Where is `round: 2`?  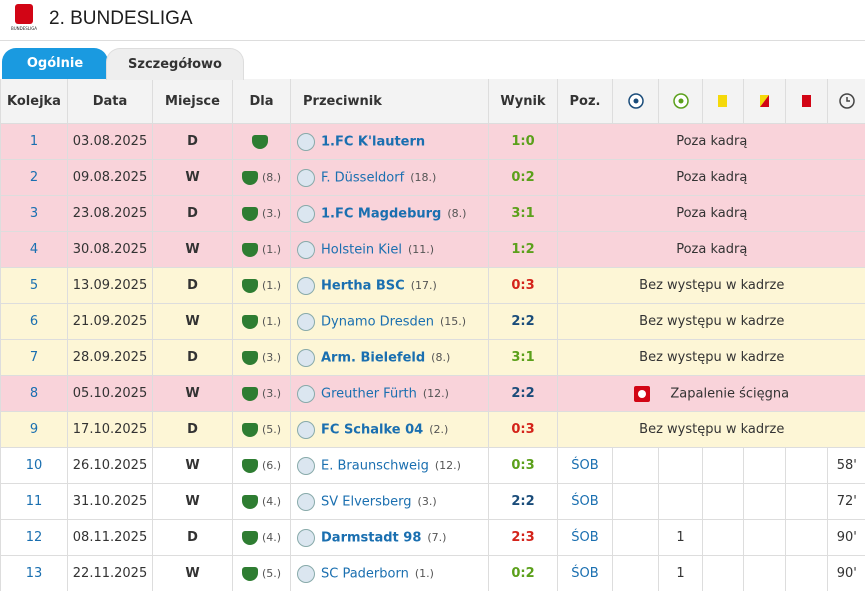 round: 2 is located at coordinates (34, 178).